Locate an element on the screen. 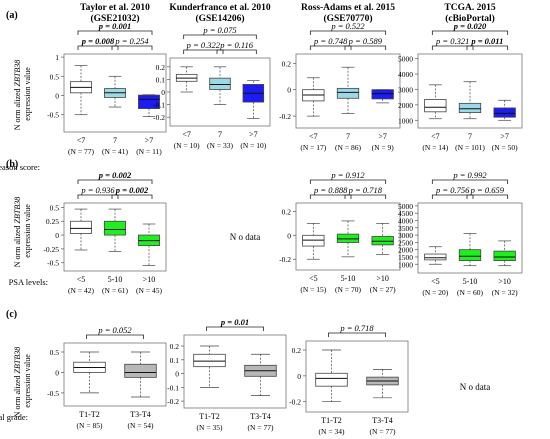  p-value-label: p = 0.888 is located at coordinates (330, 190).